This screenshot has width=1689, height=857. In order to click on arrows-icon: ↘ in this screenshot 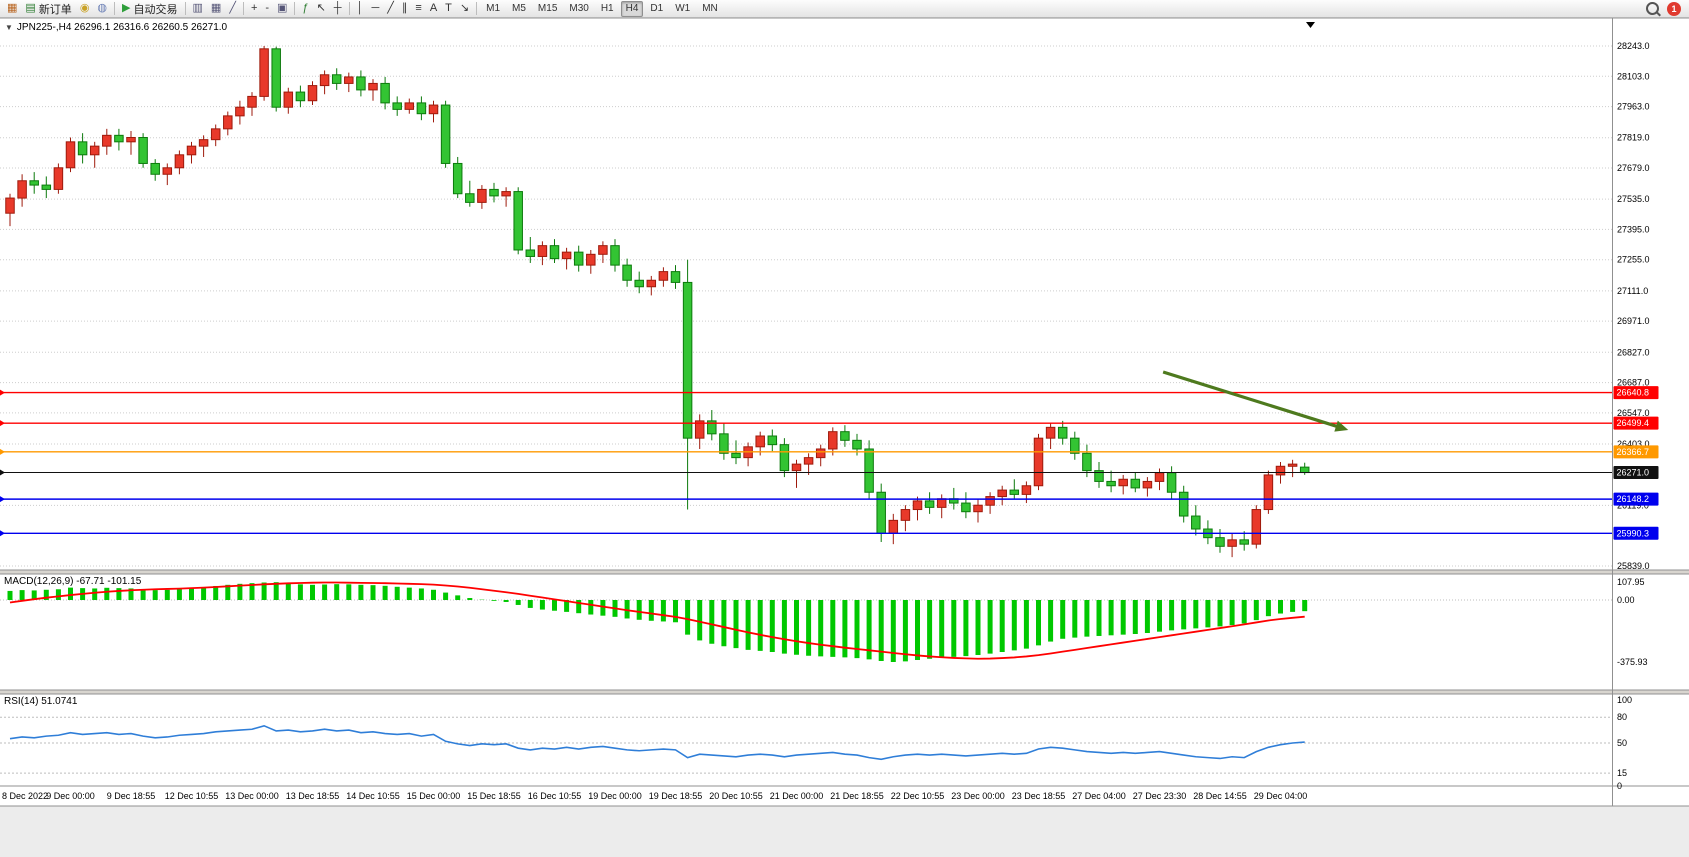, I will do `click(464, 8)`.